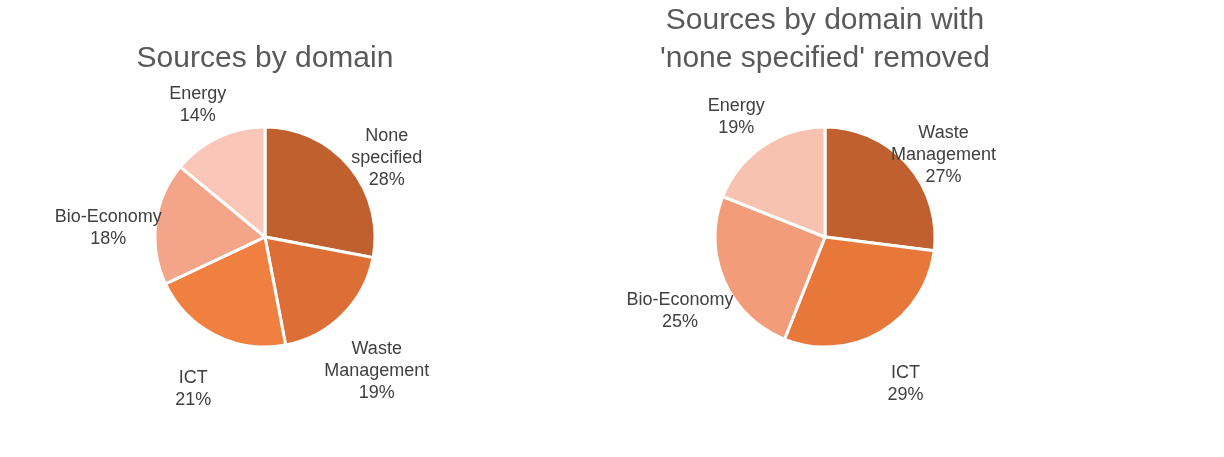 This screenshot has height=457, width=1224. Describe the element at coordinates (680, 298) in the screenshot. I see `slice-label: Bio-Economy` at that location.